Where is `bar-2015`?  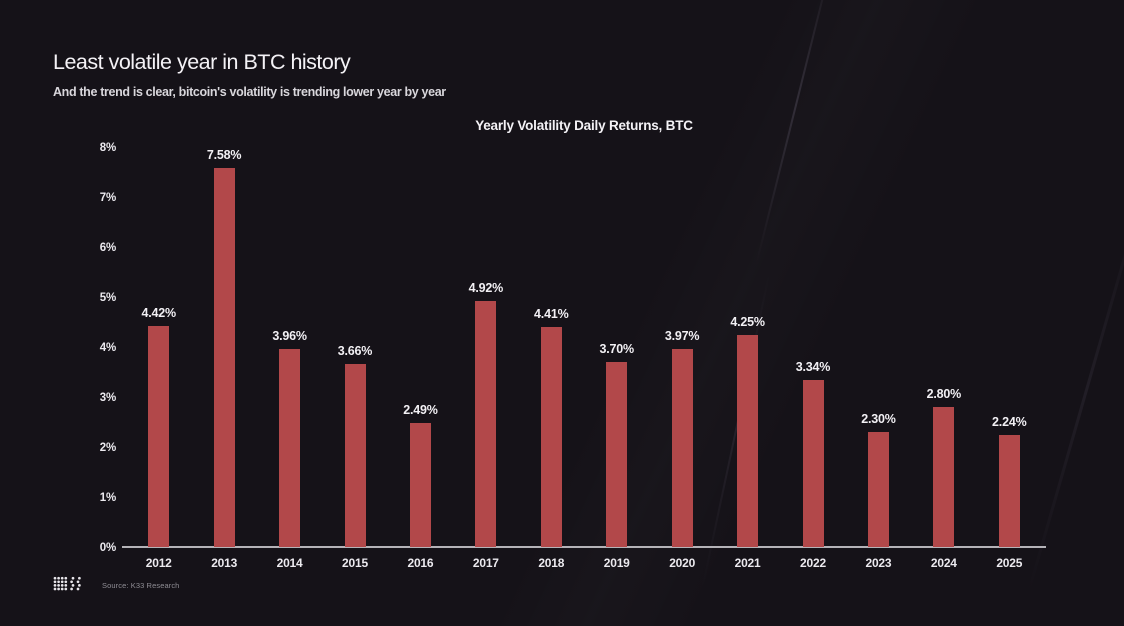
bar-2015 is located at coordinates (355, 455).